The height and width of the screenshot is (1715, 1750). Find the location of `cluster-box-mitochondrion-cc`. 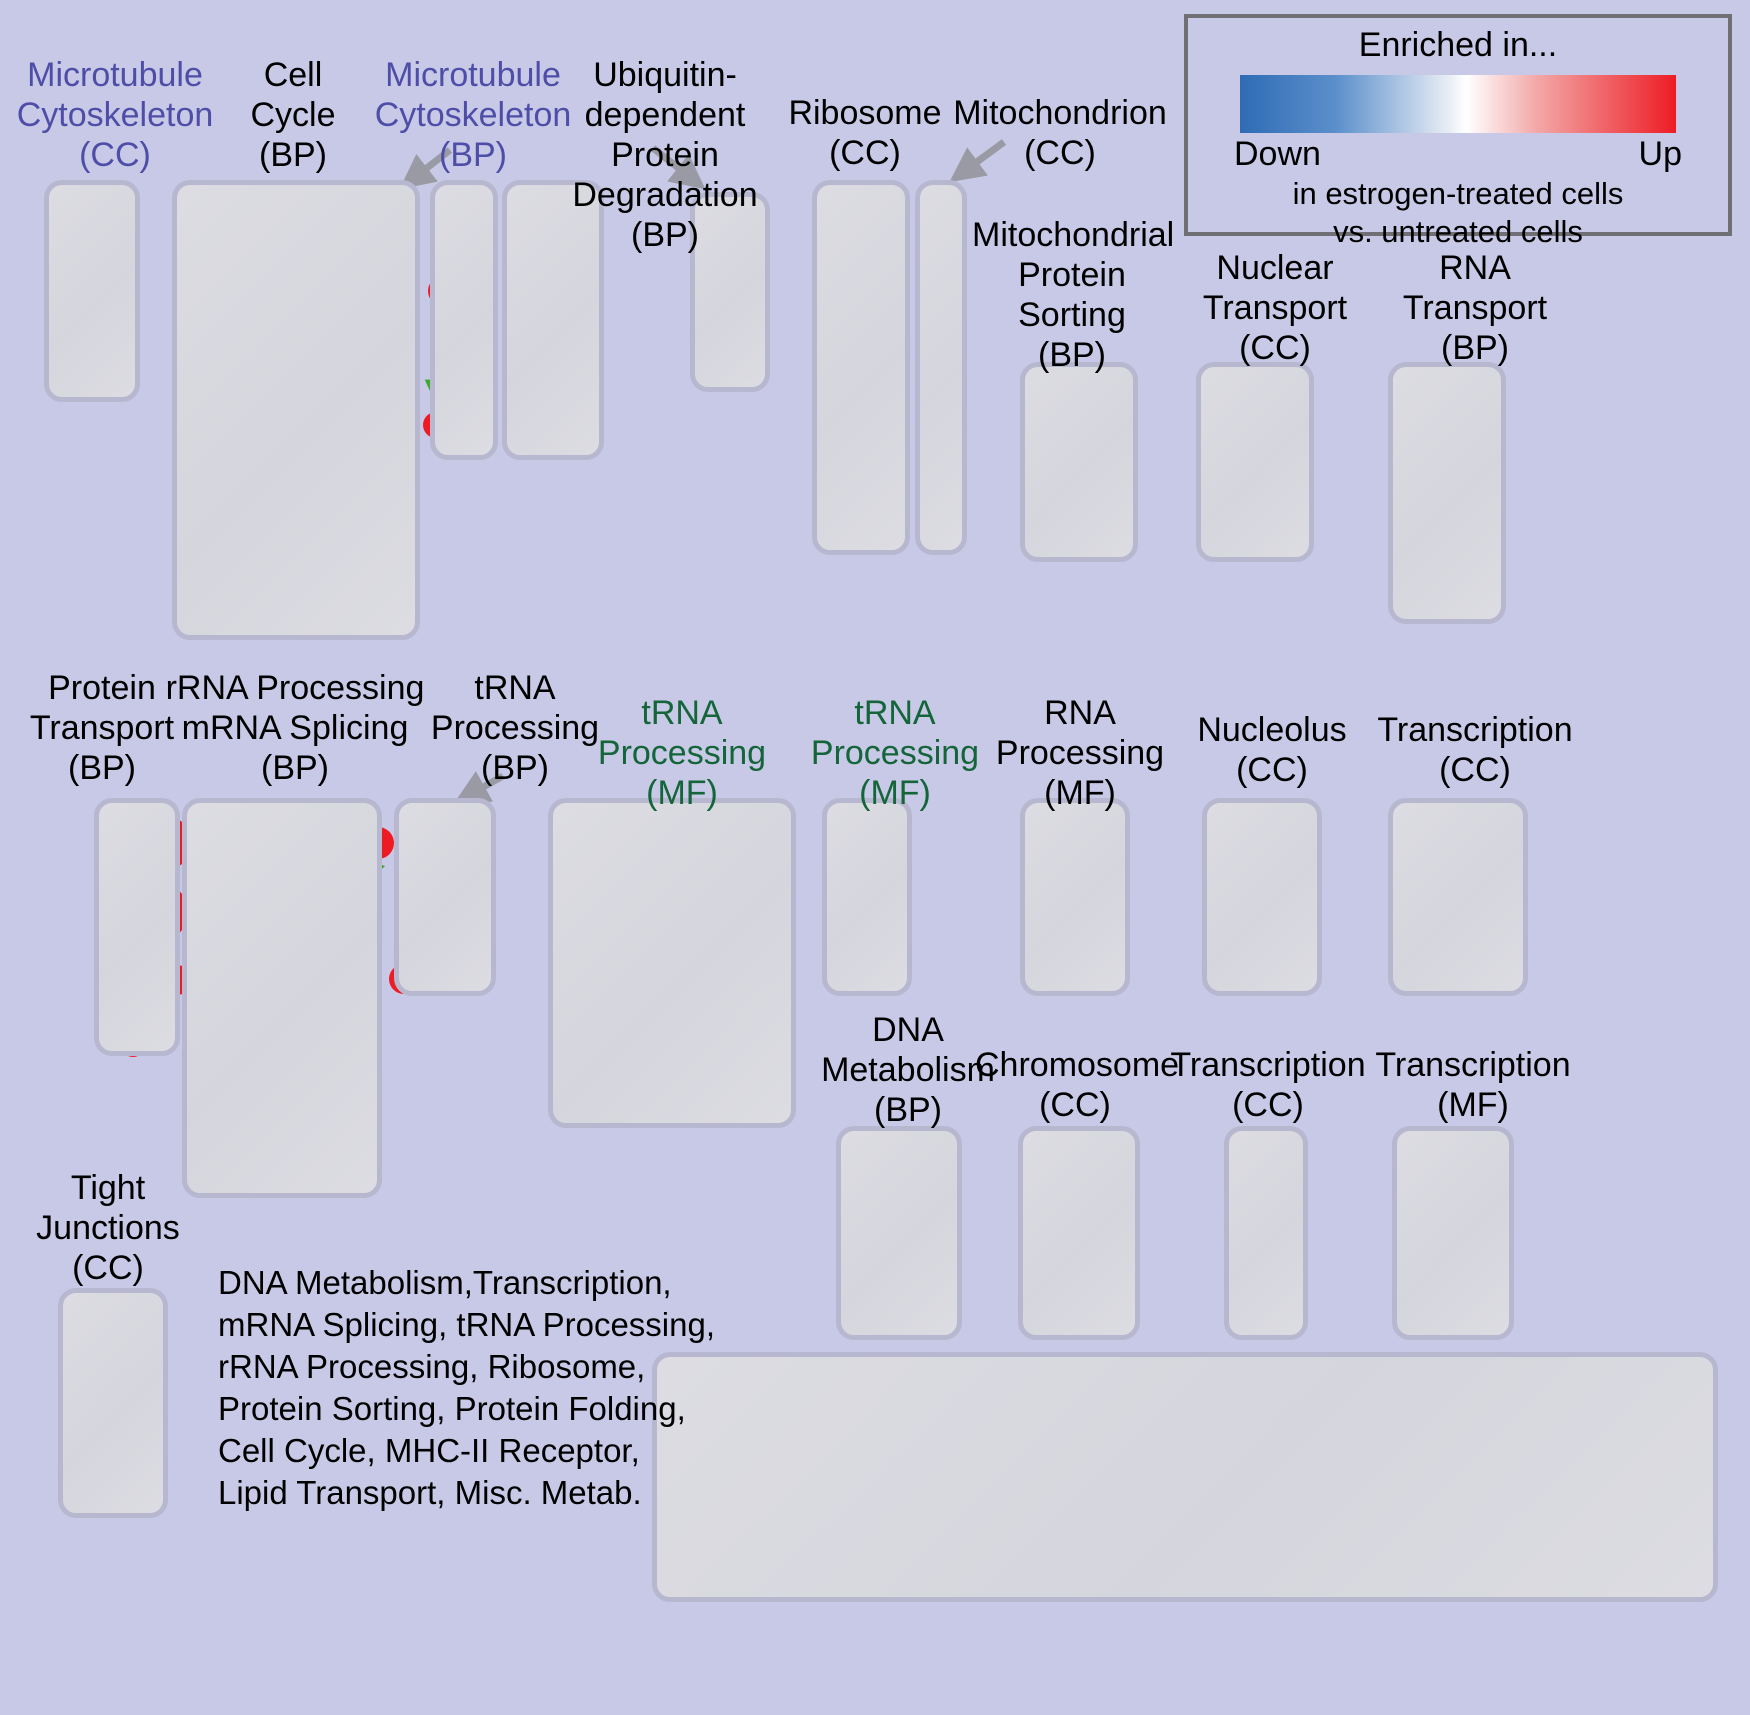

cluster-box-mitochondrion-cc is located at coordinates (941, 367).